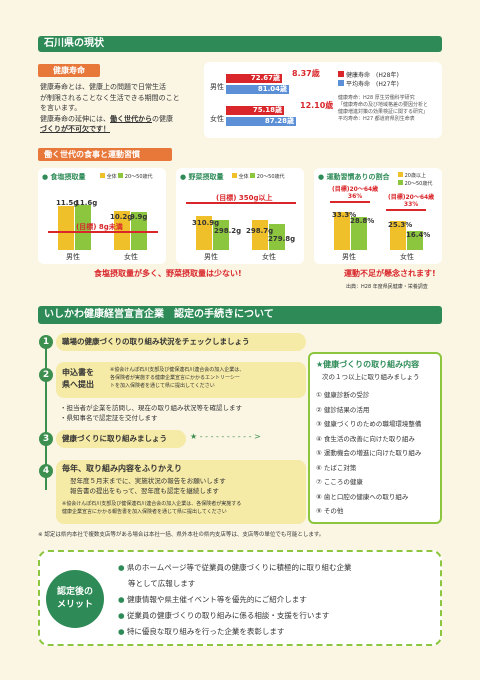  What do you see at coordinates (69, 70) in the screenshot?
I see `health-lifespan-tag: 健康寿命` at bounding box center [69, 70].